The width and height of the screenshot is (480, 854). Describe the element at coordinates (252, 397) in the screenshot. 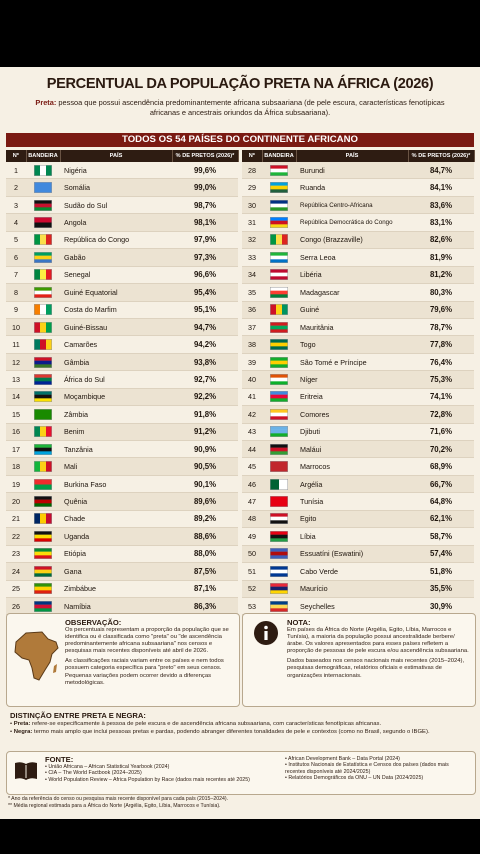

I see `row-number: 41` at that location.